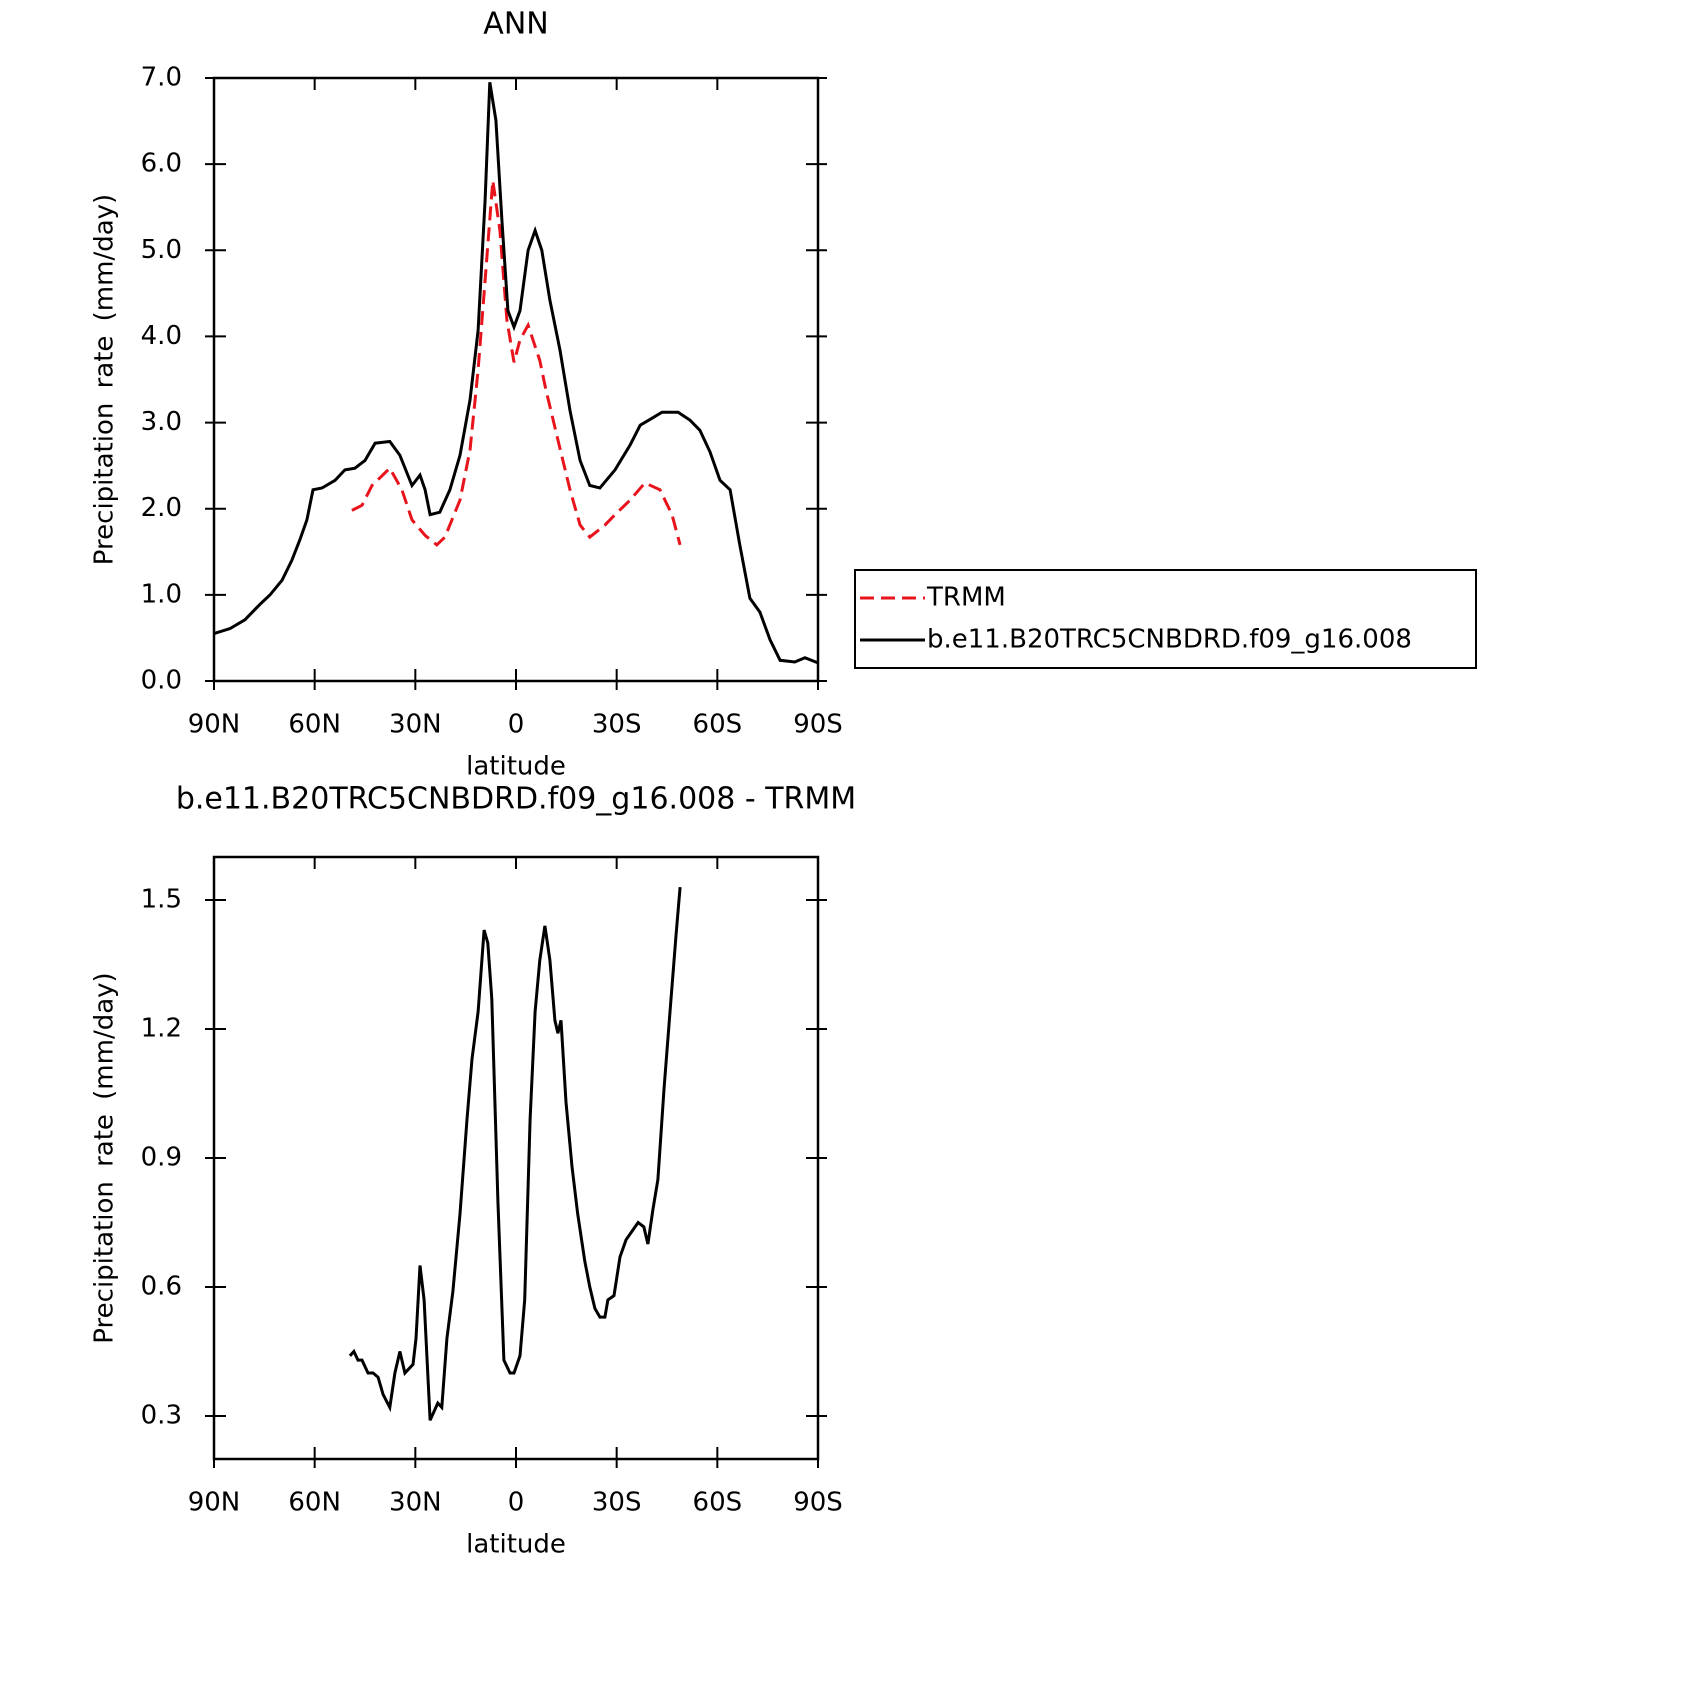  I want to click on y-tick-label: 1.2, so click(161, 1029).